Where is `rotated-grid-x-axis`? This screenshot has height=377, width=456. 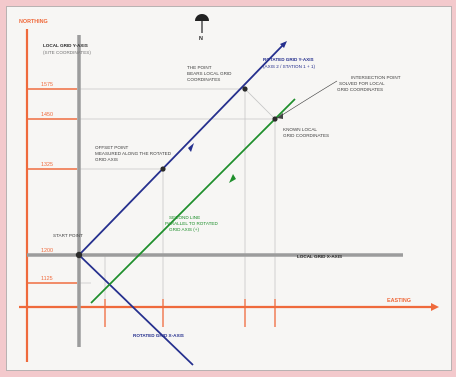
rotated-grid-x-axis is located at coordinates (136, 310).